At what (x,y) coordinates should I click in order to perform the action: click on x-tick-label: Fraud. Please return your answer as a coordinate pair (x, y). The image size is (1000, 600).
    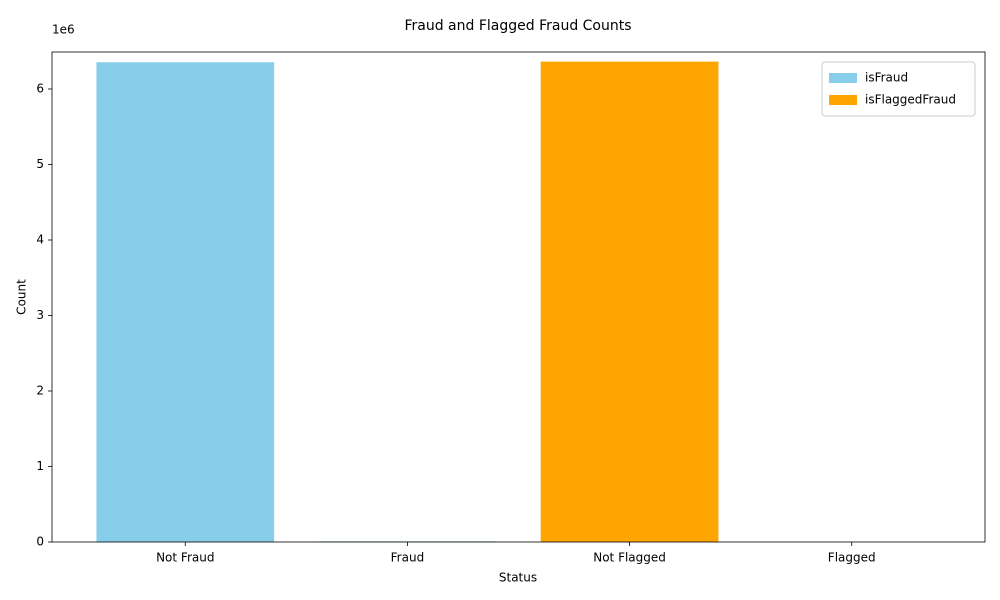
    Looking at the image, I should click on (408, 558).